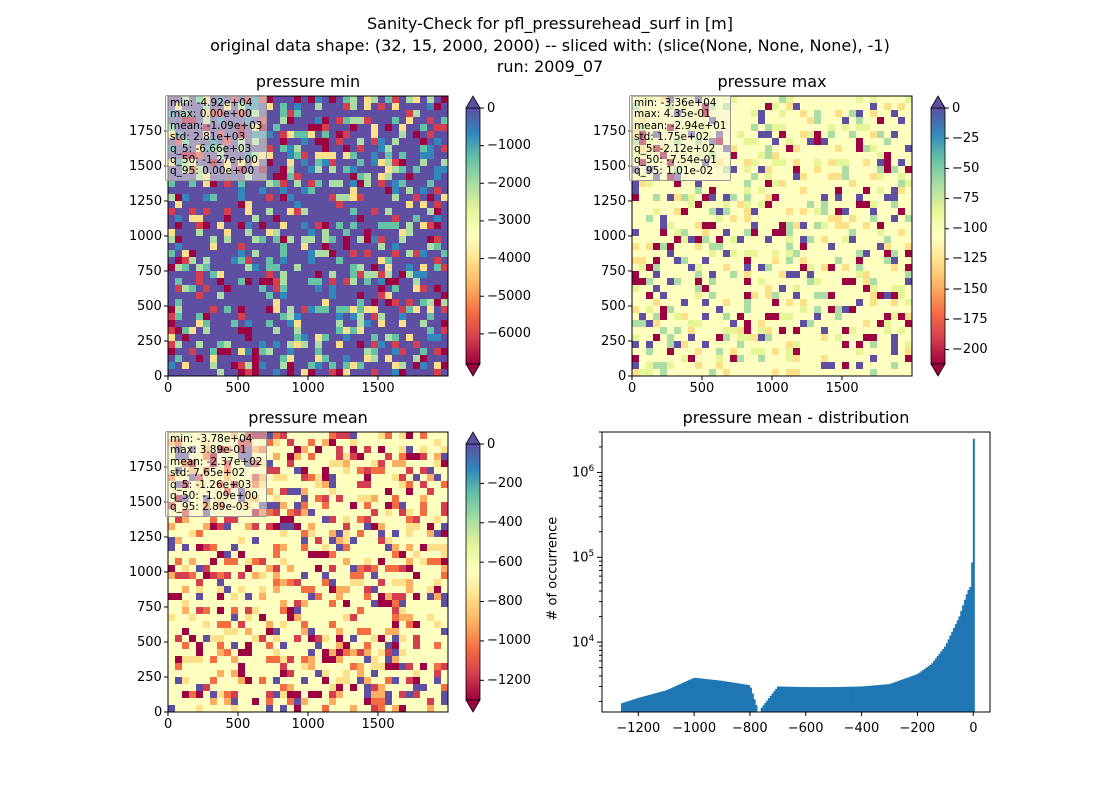 The height and width of the screenshot is (800, 1100). What do you see at coordinates (238, 388) in the screenshot?
I see `heatmap-xtick-label: 500` at bounding box center [238, 388].